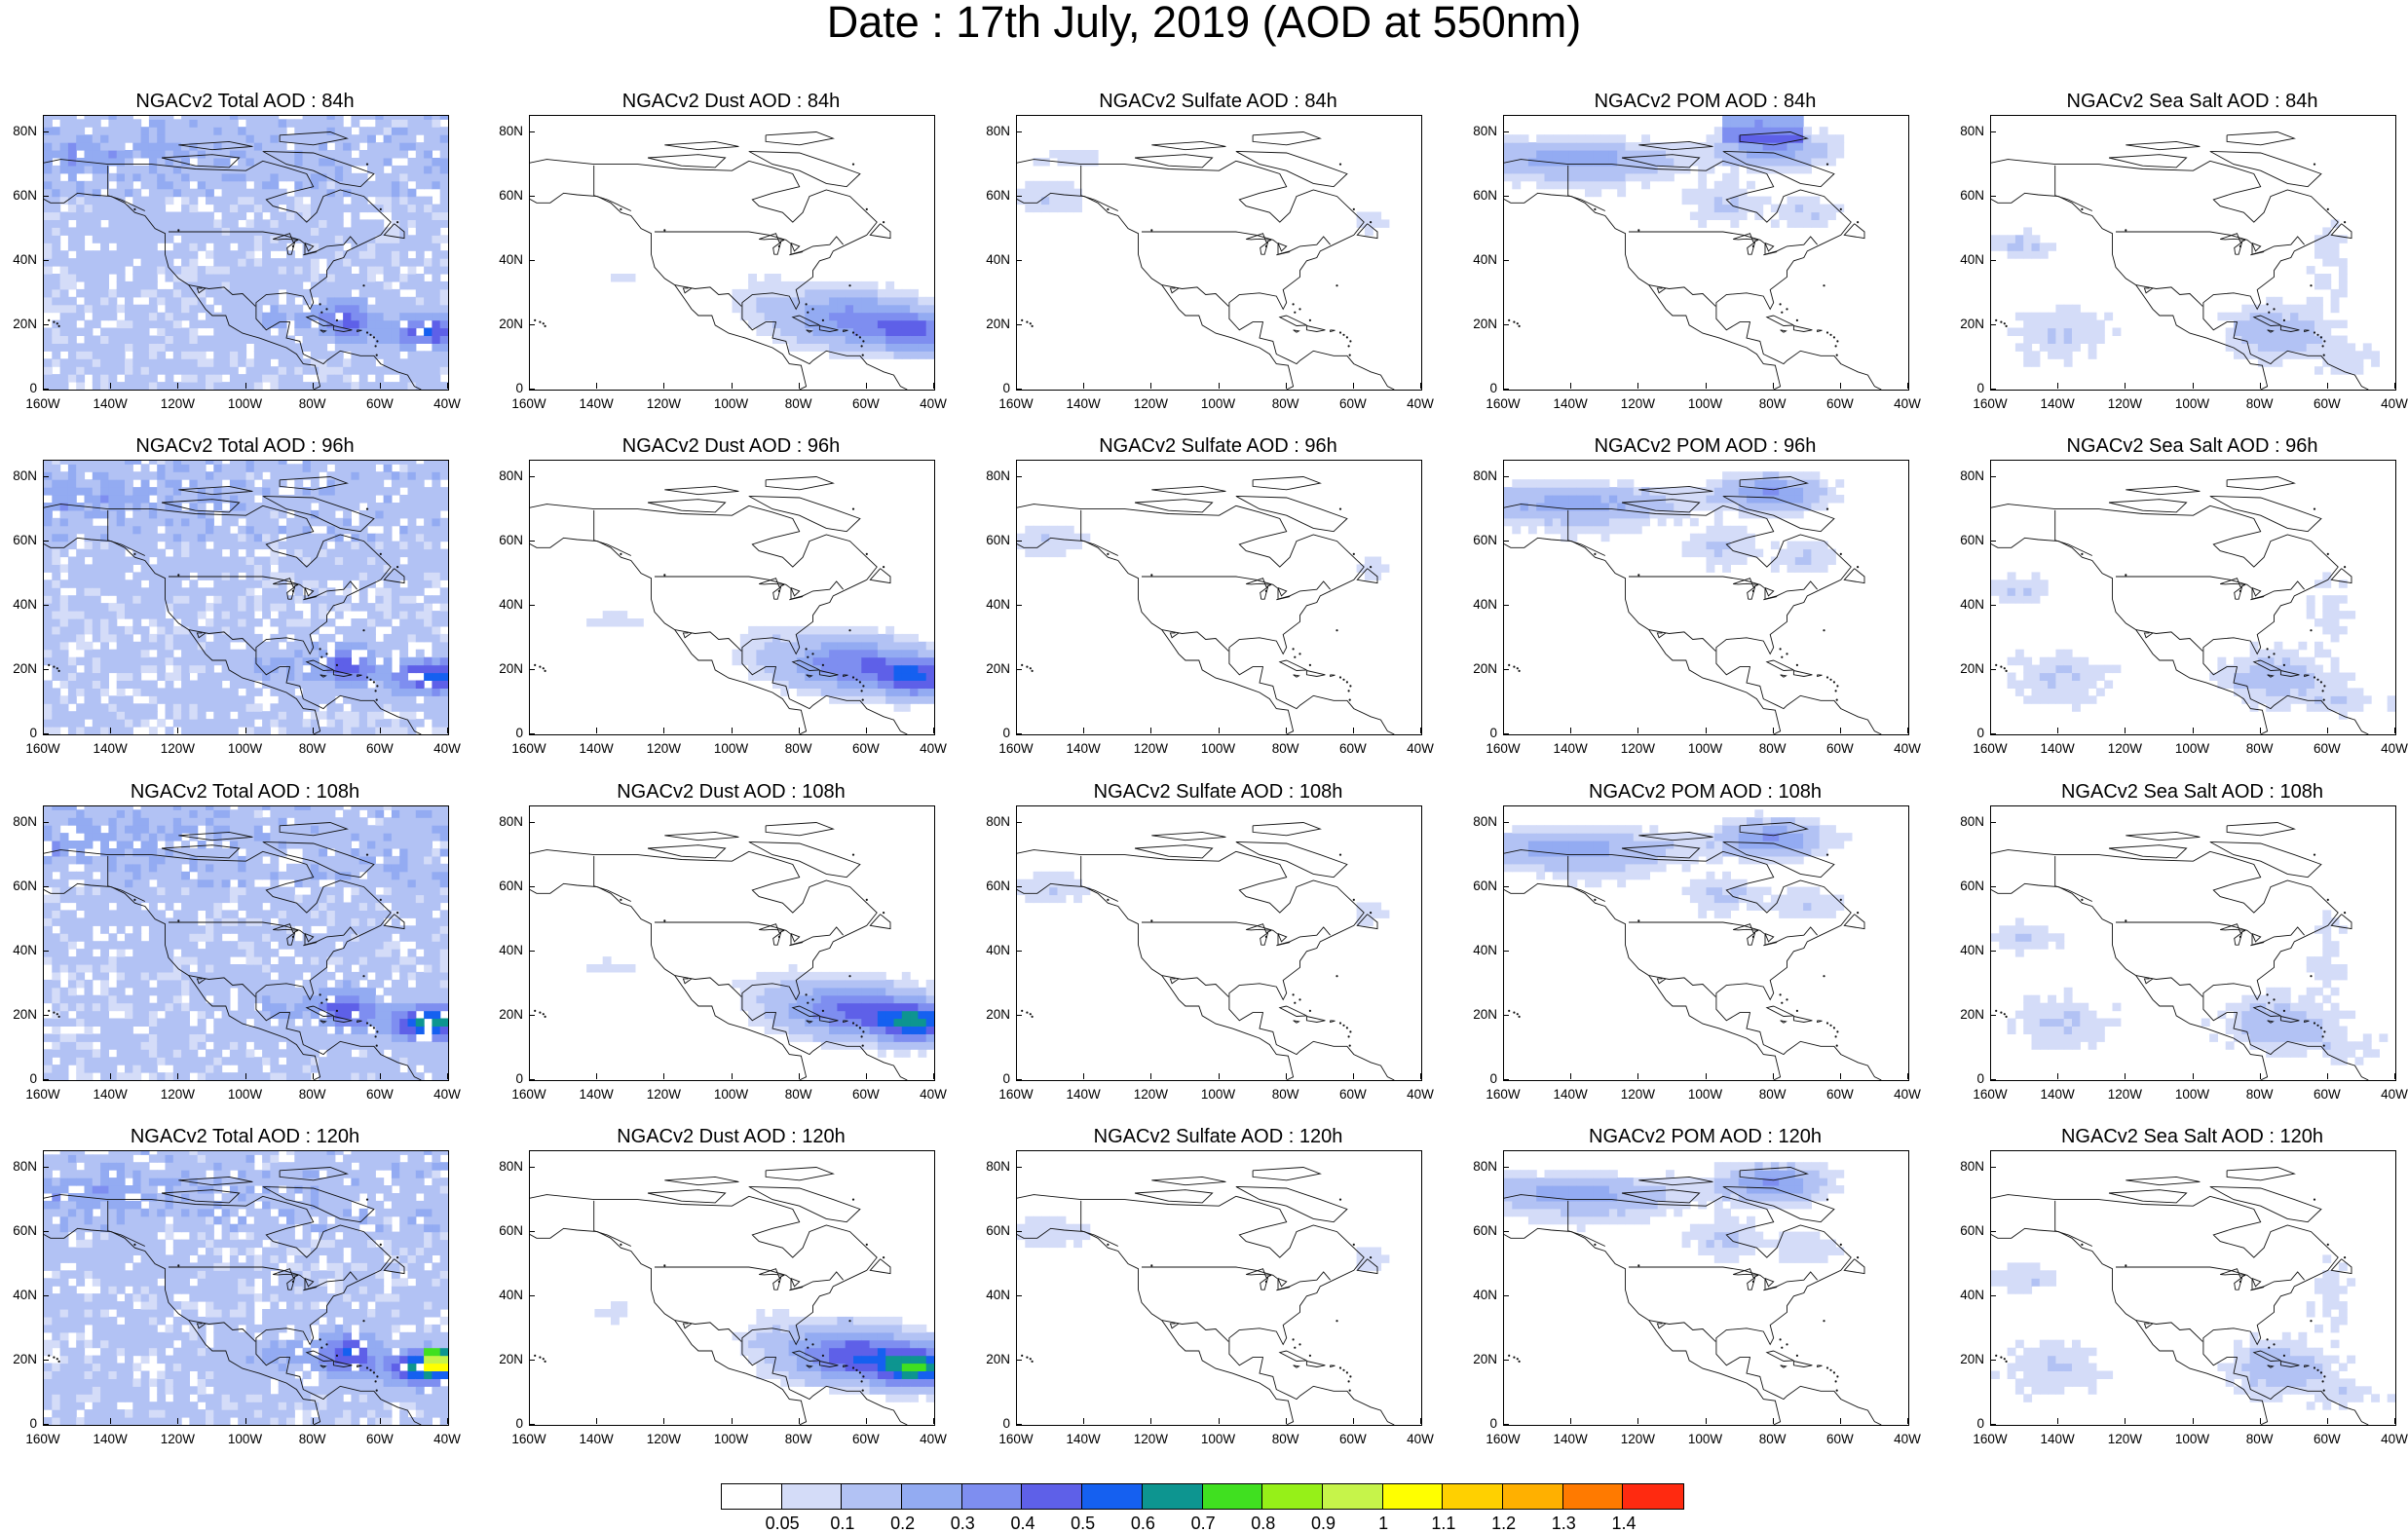 The height and width of the screenshot is (1533, 2408). Describe the element at coordinates (245, 792) in the screenshot. I see `panel-title: NGACv2 Total AOD : 108h` at that location.